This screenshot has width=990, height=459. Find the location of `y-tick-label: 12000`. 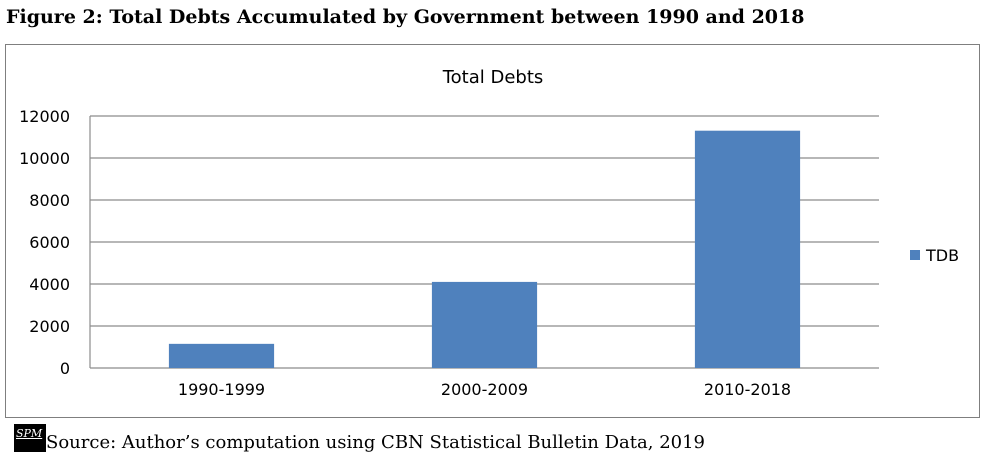

y-tick-label: 12000 is located at coordinates (44, 116).